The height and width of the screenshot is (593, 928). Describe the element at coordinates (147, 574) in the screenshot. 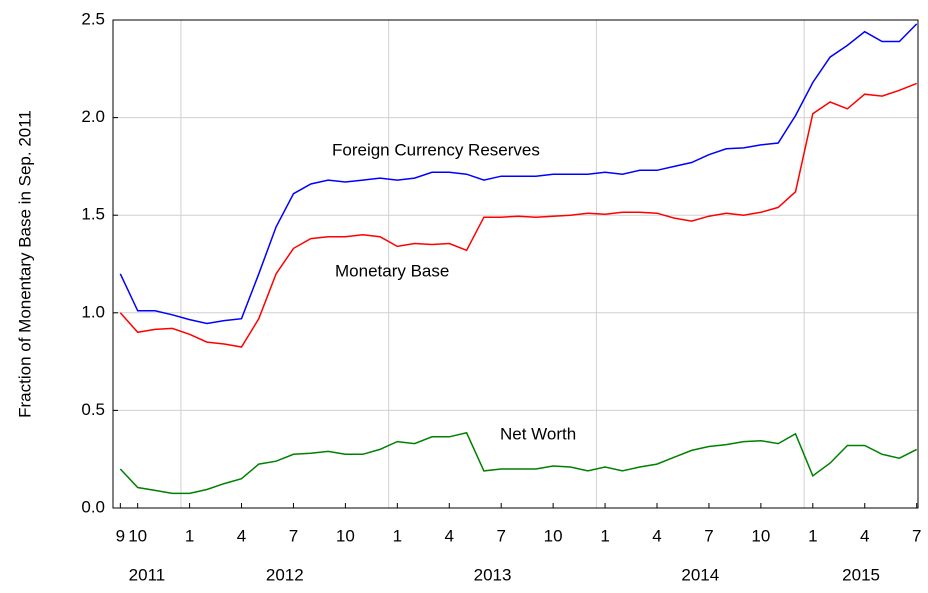

I see `year-label: 2011` at that location.